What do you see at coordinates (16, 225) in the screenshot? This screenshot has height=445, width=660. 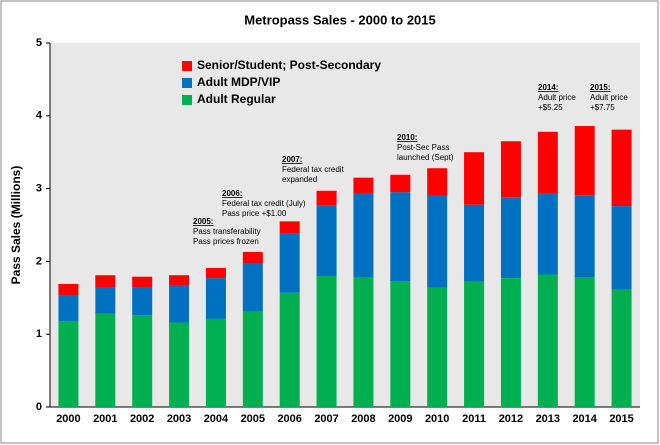 I see `y-axis-label: Pass Sales (Millions)` at bounding box center [16, 225].